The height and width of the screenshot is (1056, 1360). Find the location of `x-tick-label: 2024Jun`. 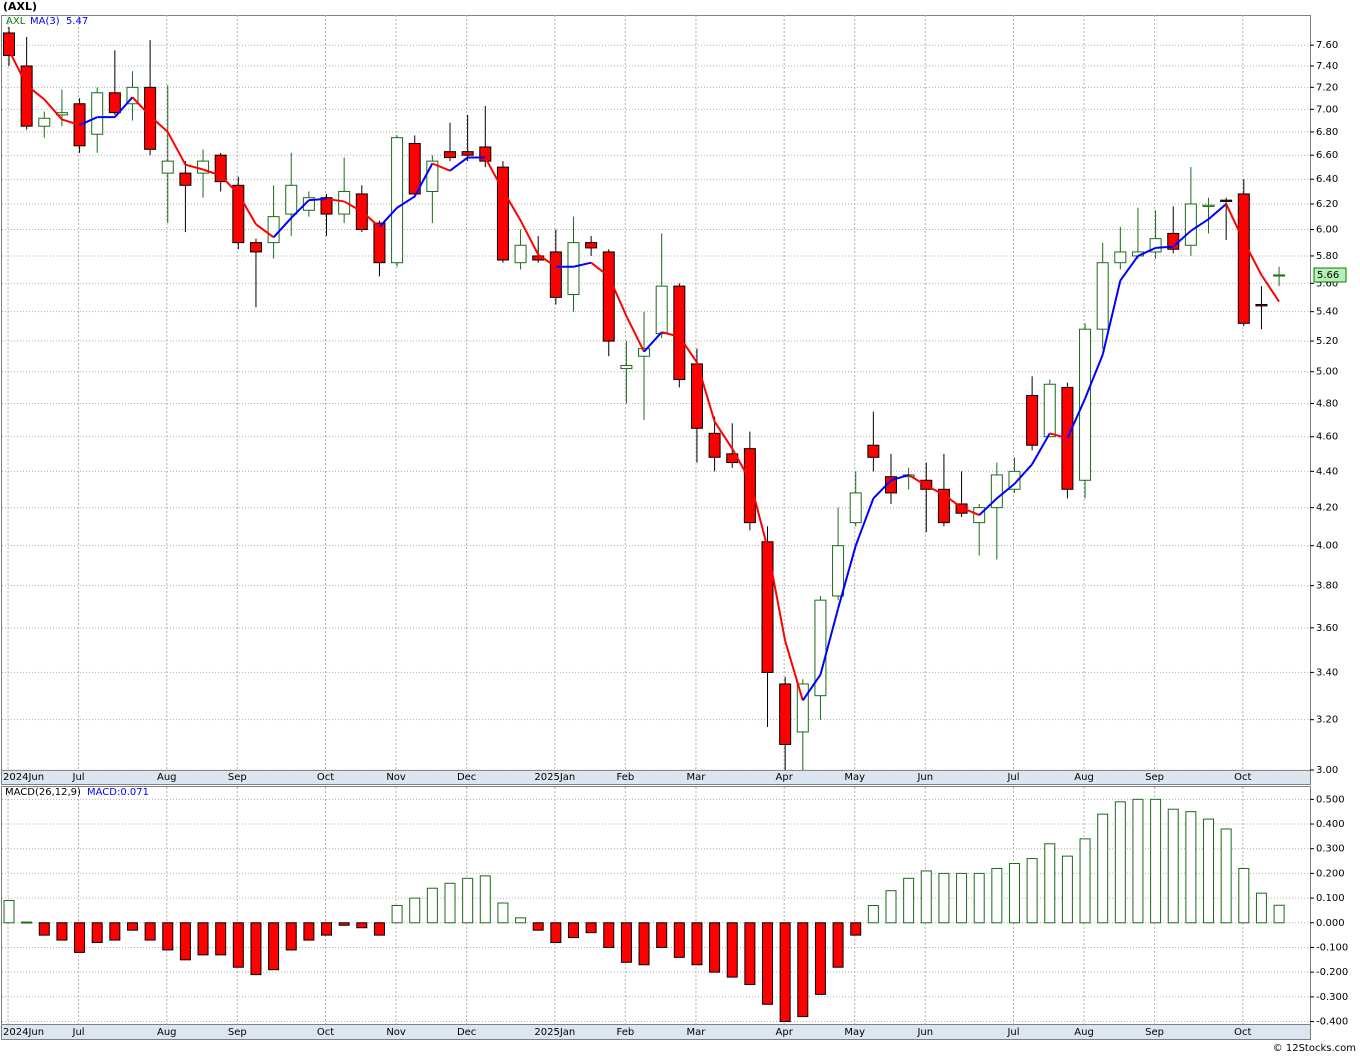

x-tick-label: 2024Jun is located at coordinates (23, 777).